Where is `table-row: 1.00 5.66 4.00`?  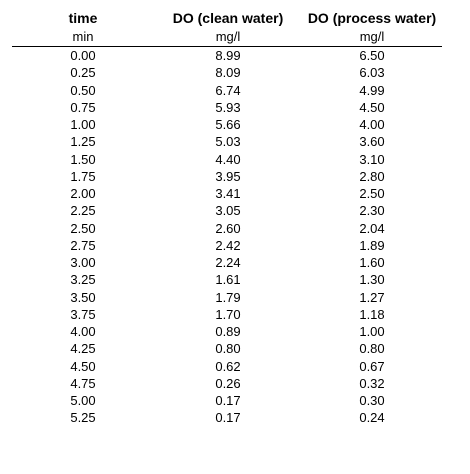 table-row: 1.00 5.66 4.00 is located at coordinates (227, 124).